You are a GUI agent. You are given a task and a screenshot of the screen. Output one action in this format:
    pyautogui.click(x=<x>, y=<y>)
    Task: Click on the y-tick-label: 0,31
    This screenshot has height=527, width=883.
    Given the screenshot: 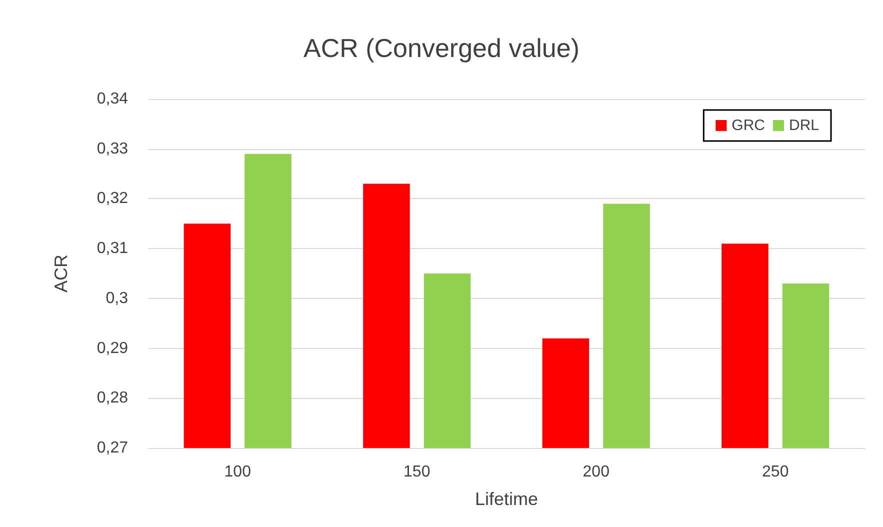 What is the action you would take?
    pyautogui.click(x=112, y=249)
    